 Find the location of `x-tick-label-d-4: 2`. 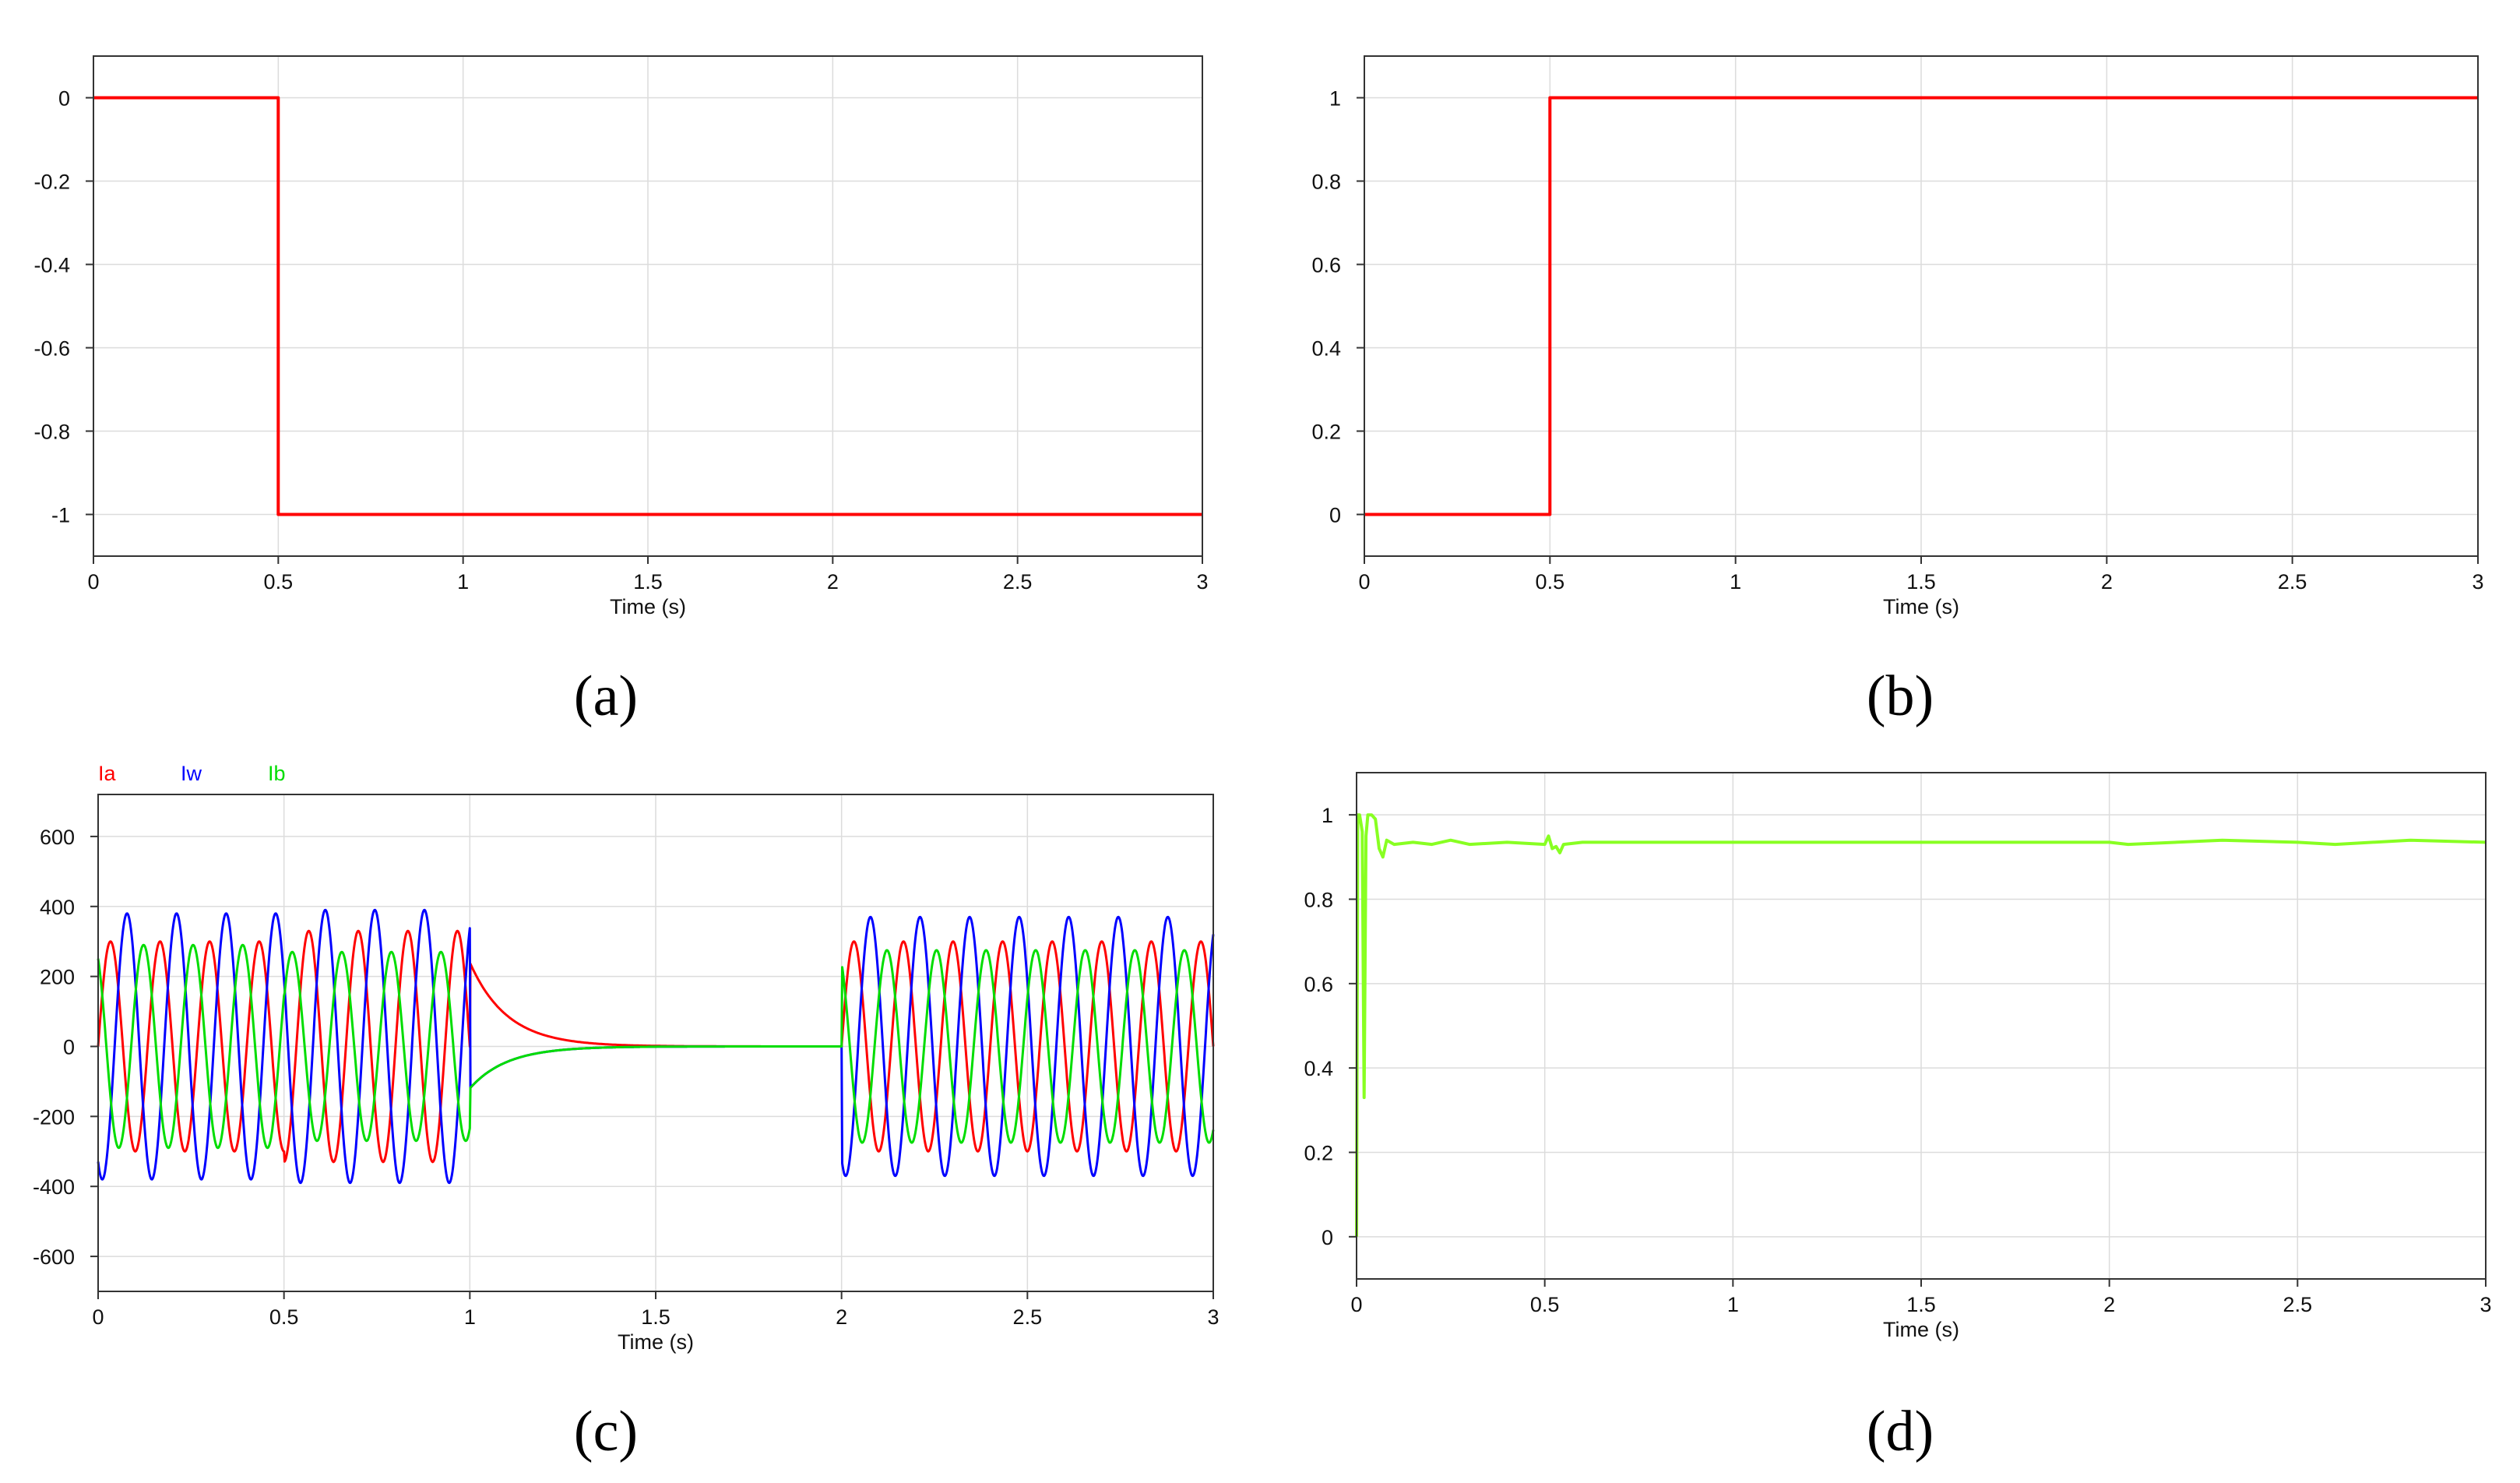

x-tick-label-d-4: 2 is located at coordinates (2109, 1304).